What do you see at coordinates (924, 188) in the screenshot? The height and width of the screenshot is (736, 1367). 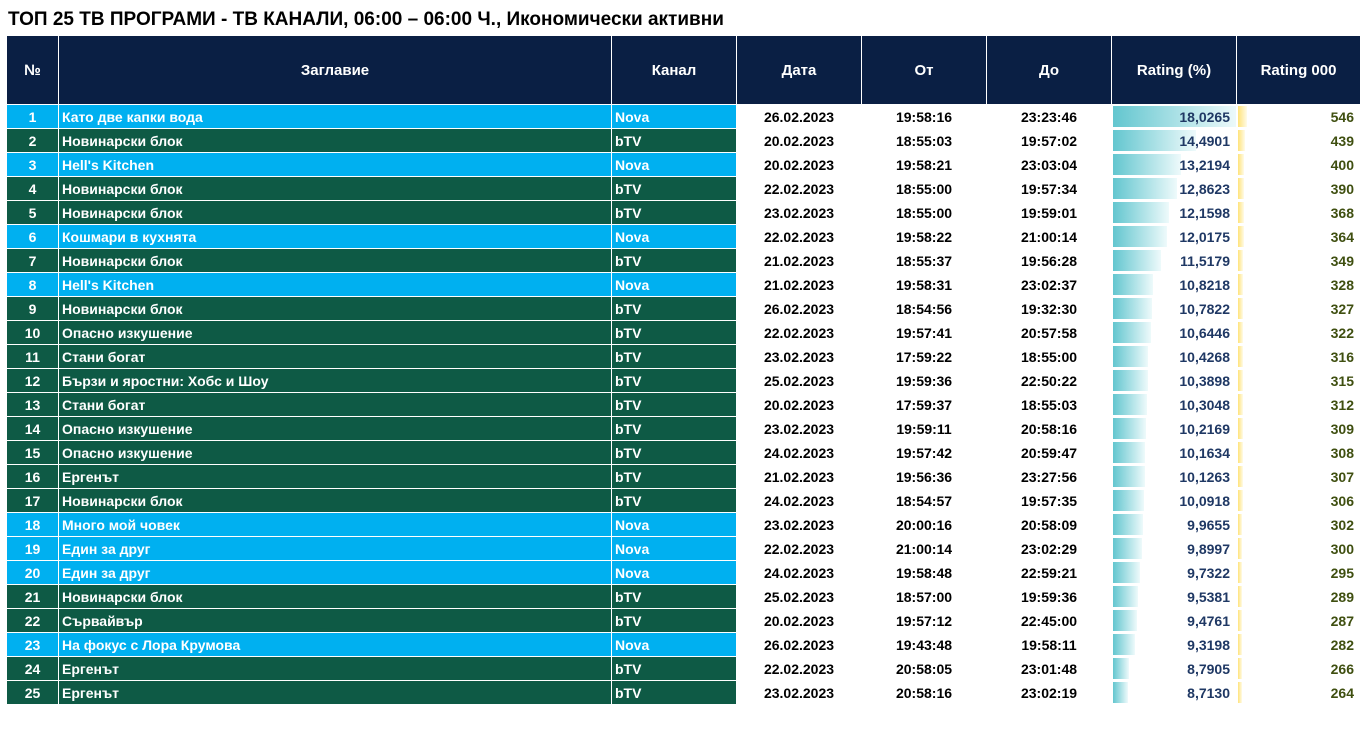 I see `row-from: 18:55:00` at bounding box center [924, 188].